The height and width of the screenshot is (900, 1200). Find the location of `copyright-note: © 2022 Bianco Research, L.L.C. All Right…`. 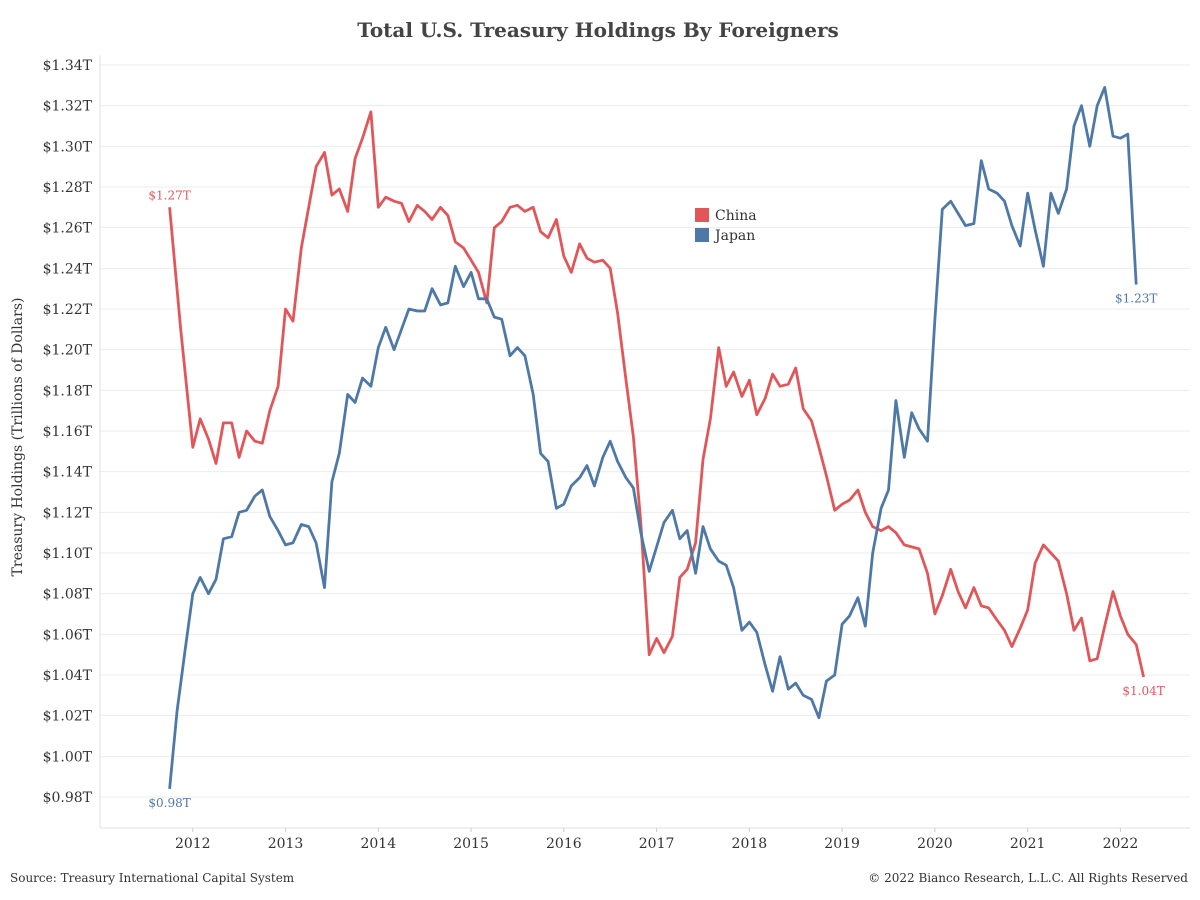

copyright-note: © 2022 Bianco Research, L.L.C. All Right… is located at coordinates (1028, 878).